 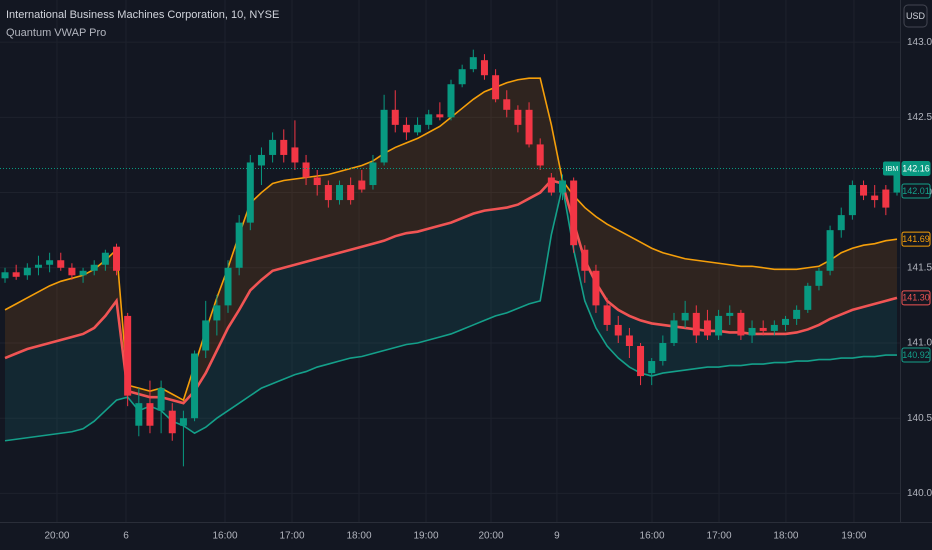 I want to click on price-tag-label: 140.92, so click(x=916, y=355).